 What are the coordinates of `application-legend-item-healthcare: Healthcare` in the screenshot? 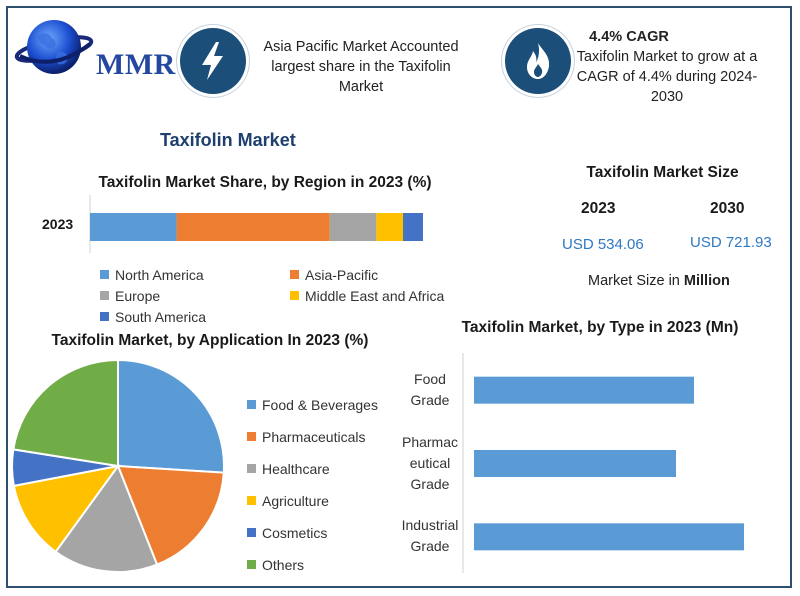 It's located at (288, 469).